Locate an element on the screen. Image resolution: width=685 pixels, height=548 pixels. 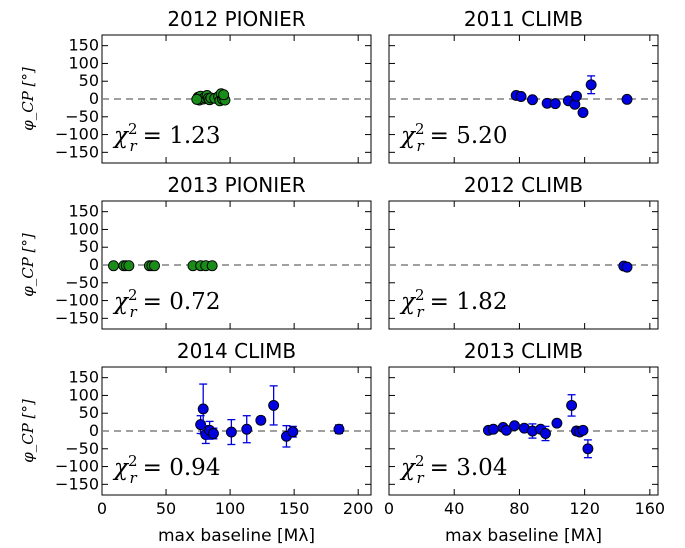
panel-title: 2014 CLIMB is located at coordinates (236, 351).